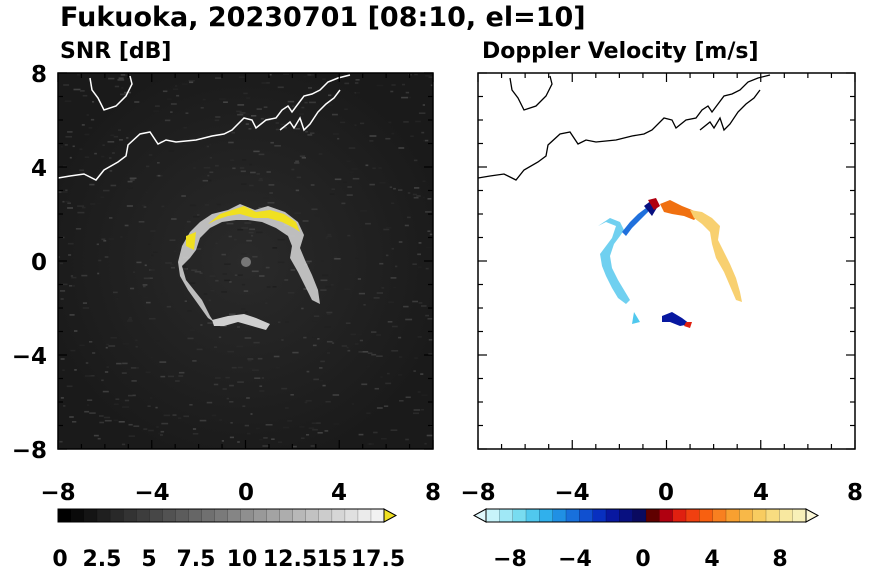 This screenshot has height=570, width=870. I want to click on snr-y-tick: 4, so click(39, 169).